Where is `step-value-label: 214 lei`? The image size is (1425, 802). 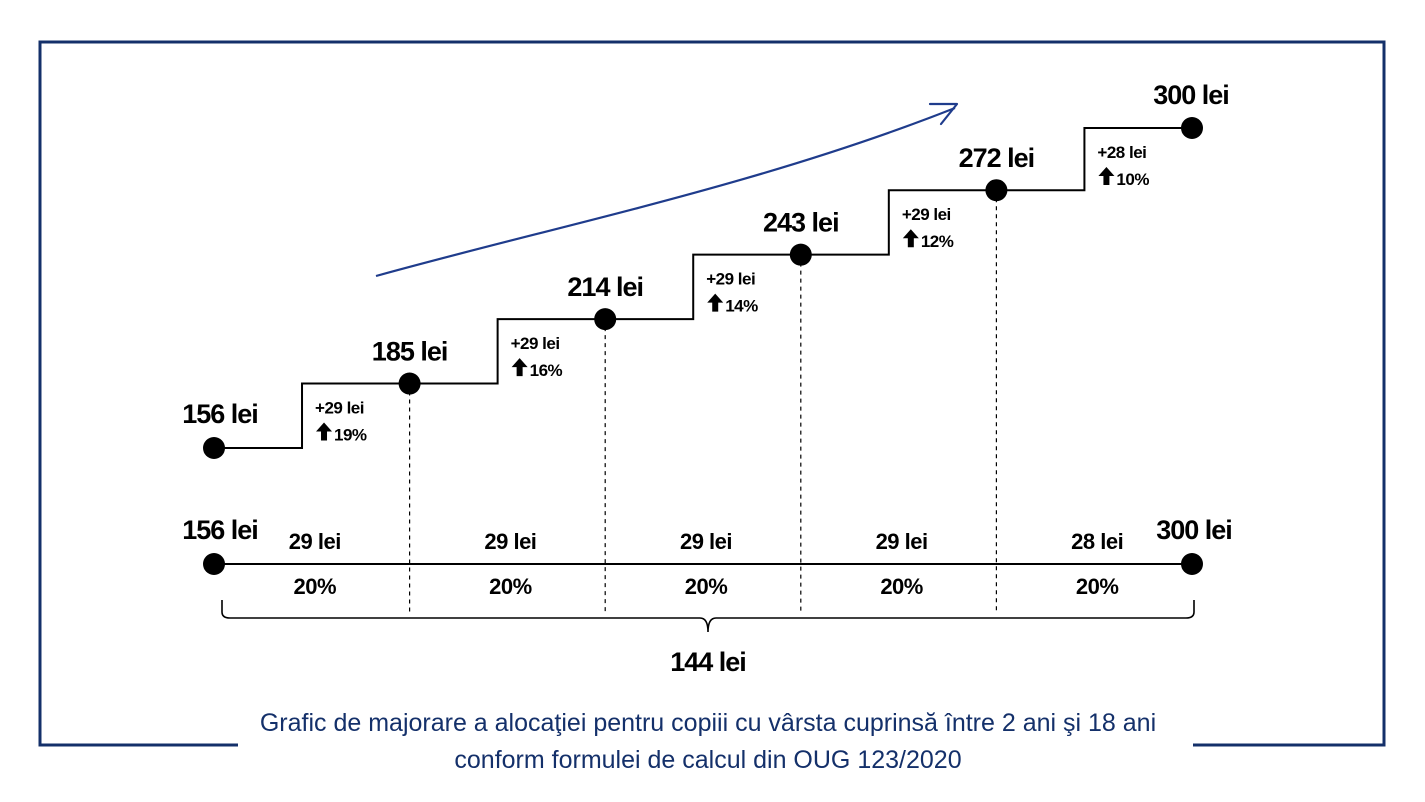
step-value-label: 214 lei is located at coordinates (605, 287).